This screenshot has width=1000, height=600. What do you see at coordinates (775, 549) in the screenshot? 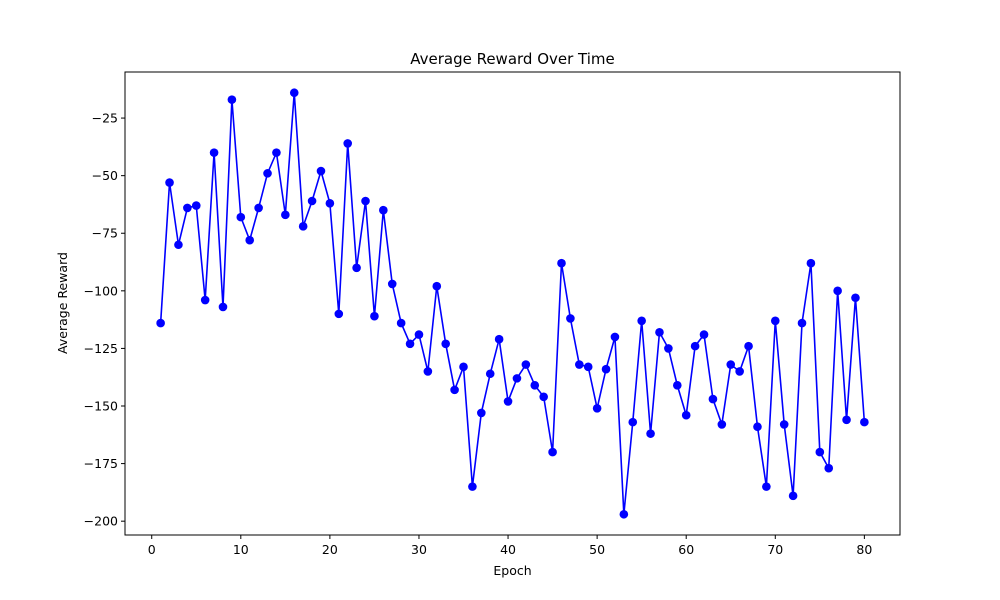
I see `x-tick-label: 70` at bounding box center [775, 549].